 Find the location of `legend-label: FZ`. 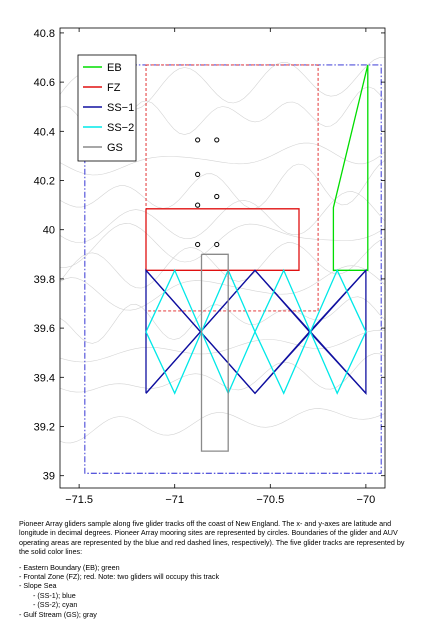

legend-label: FZ is located at coordinates (114, 88).